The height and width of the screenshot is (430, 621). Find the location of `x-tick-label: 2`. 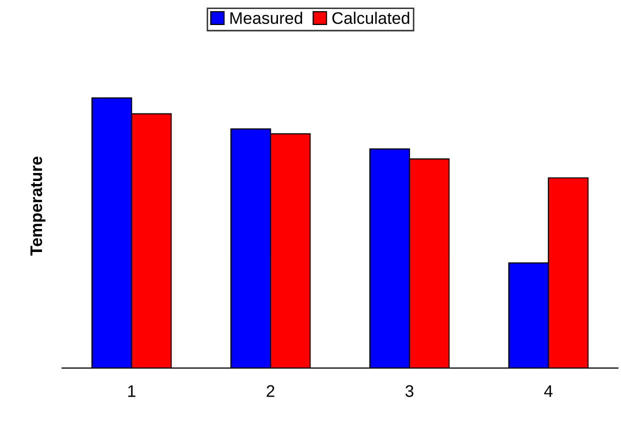

x-tick-label: 2 is located at coordinates (270, 391).